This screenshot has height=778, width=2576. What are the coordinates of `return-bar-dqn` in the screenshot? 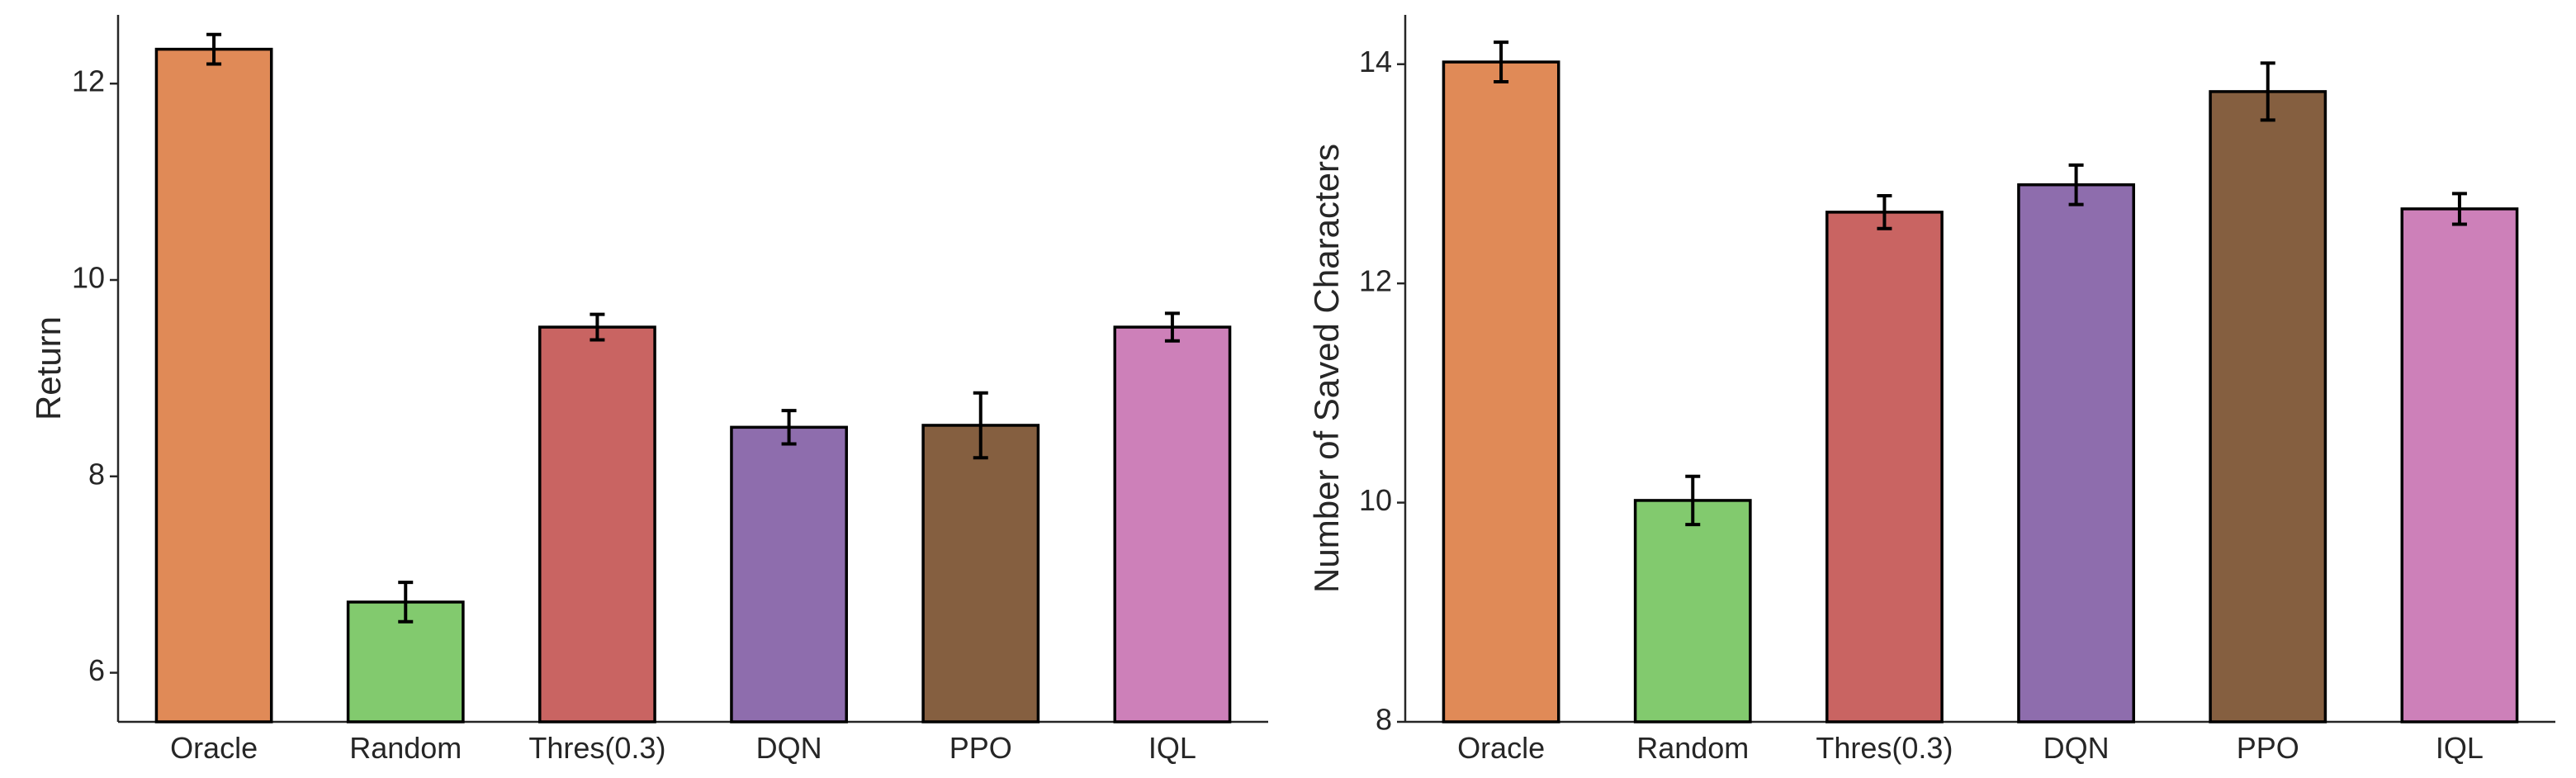 It's located at (789, 574).